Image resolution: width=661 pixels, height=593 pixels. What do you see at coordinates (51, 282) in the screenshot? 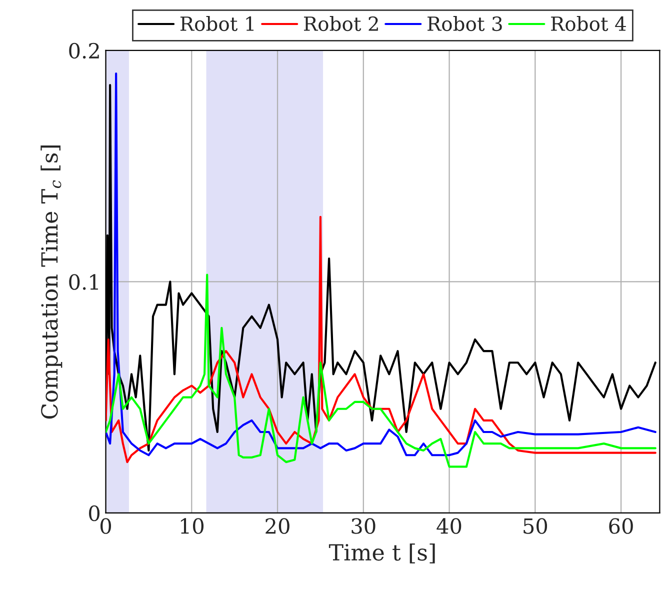
I see `y-axis-title: Computation Time T$_{c}$ [s]` at bounding box center [51, 282].